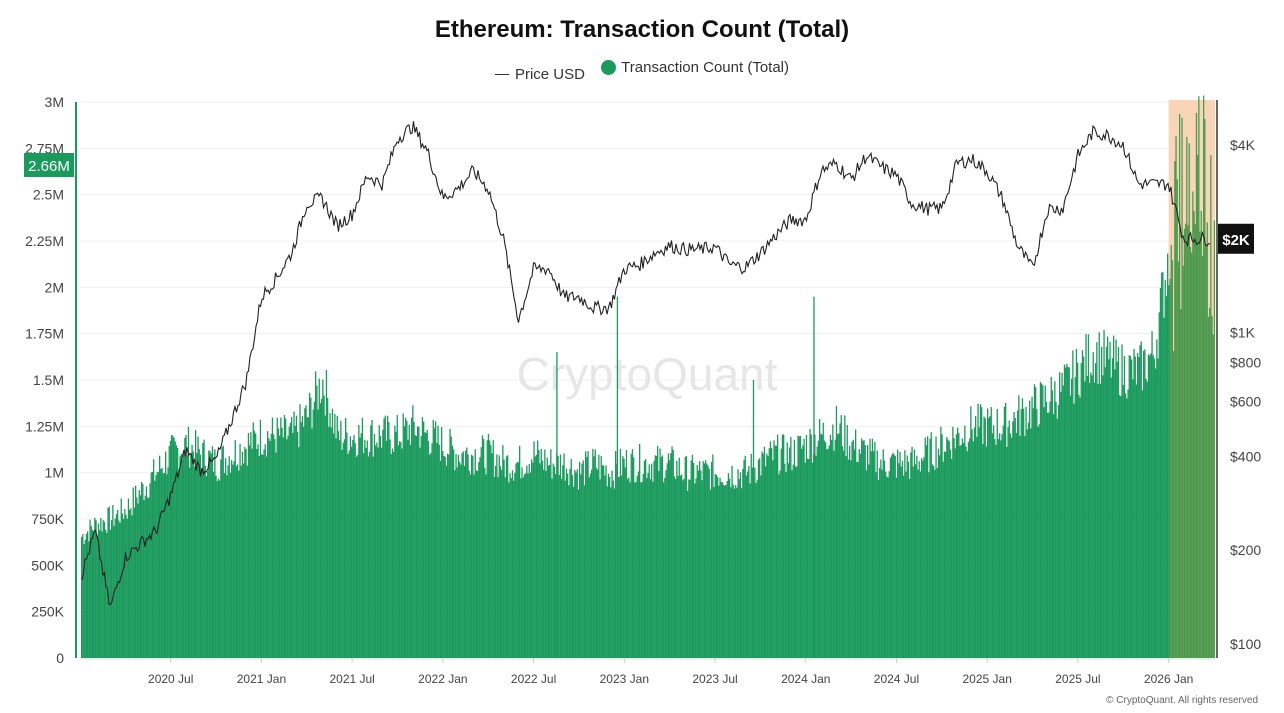 This screenshot has width=1284, height=713. Describe the element at coordinates (539, 74) in the screenshot. I see `legend-item-price: Price USD` at that location.